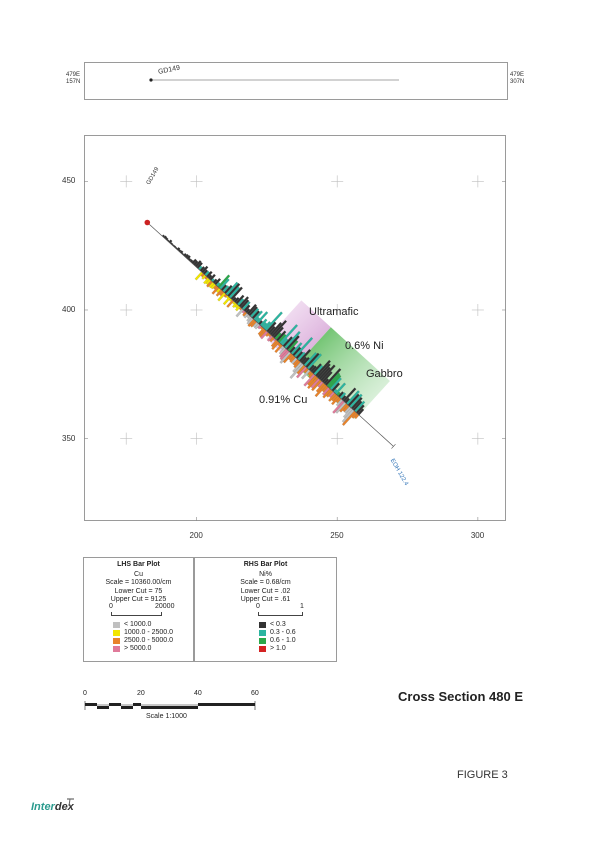 The height and width of the screenshot is (842, 595). What do you see at coordinates (265, 591) in the screenshot?
I see `legend-rhs-lower-cut: Lower Cut = .02` at bounding box center [265, 591].